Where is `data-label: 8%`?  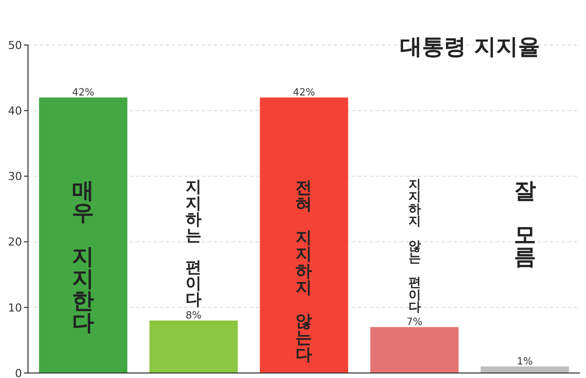
data-label: 8% is located at coordinates (194, 316).